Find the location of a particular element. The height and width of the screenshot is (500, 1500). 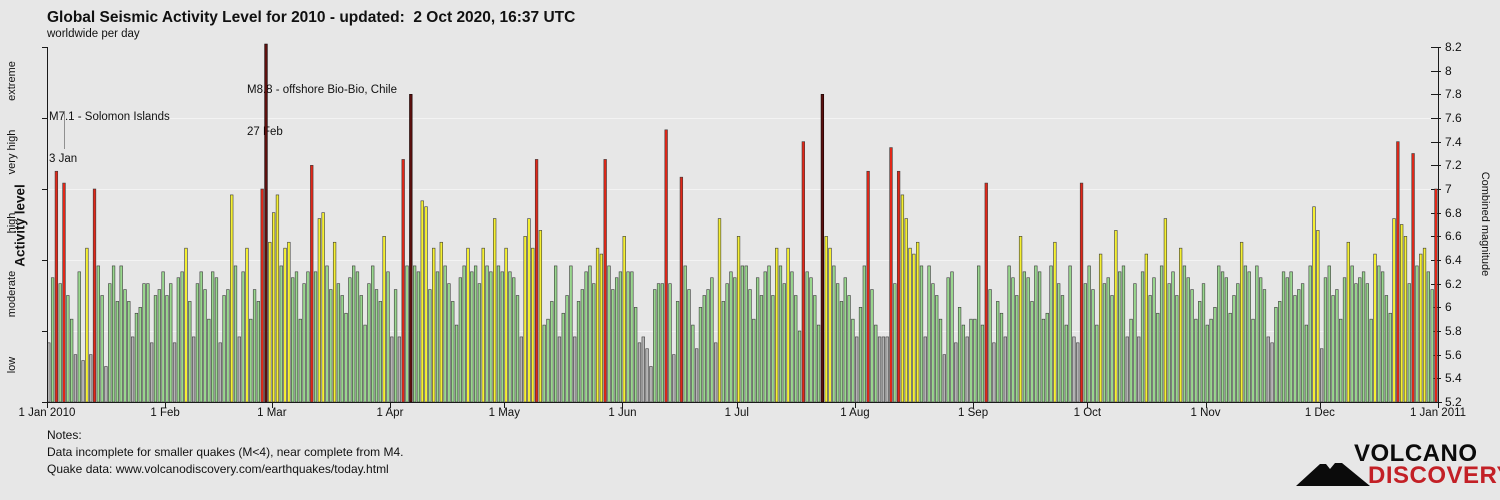

month-label: 1 Jan 2010 is located at coordinates (47, 413).